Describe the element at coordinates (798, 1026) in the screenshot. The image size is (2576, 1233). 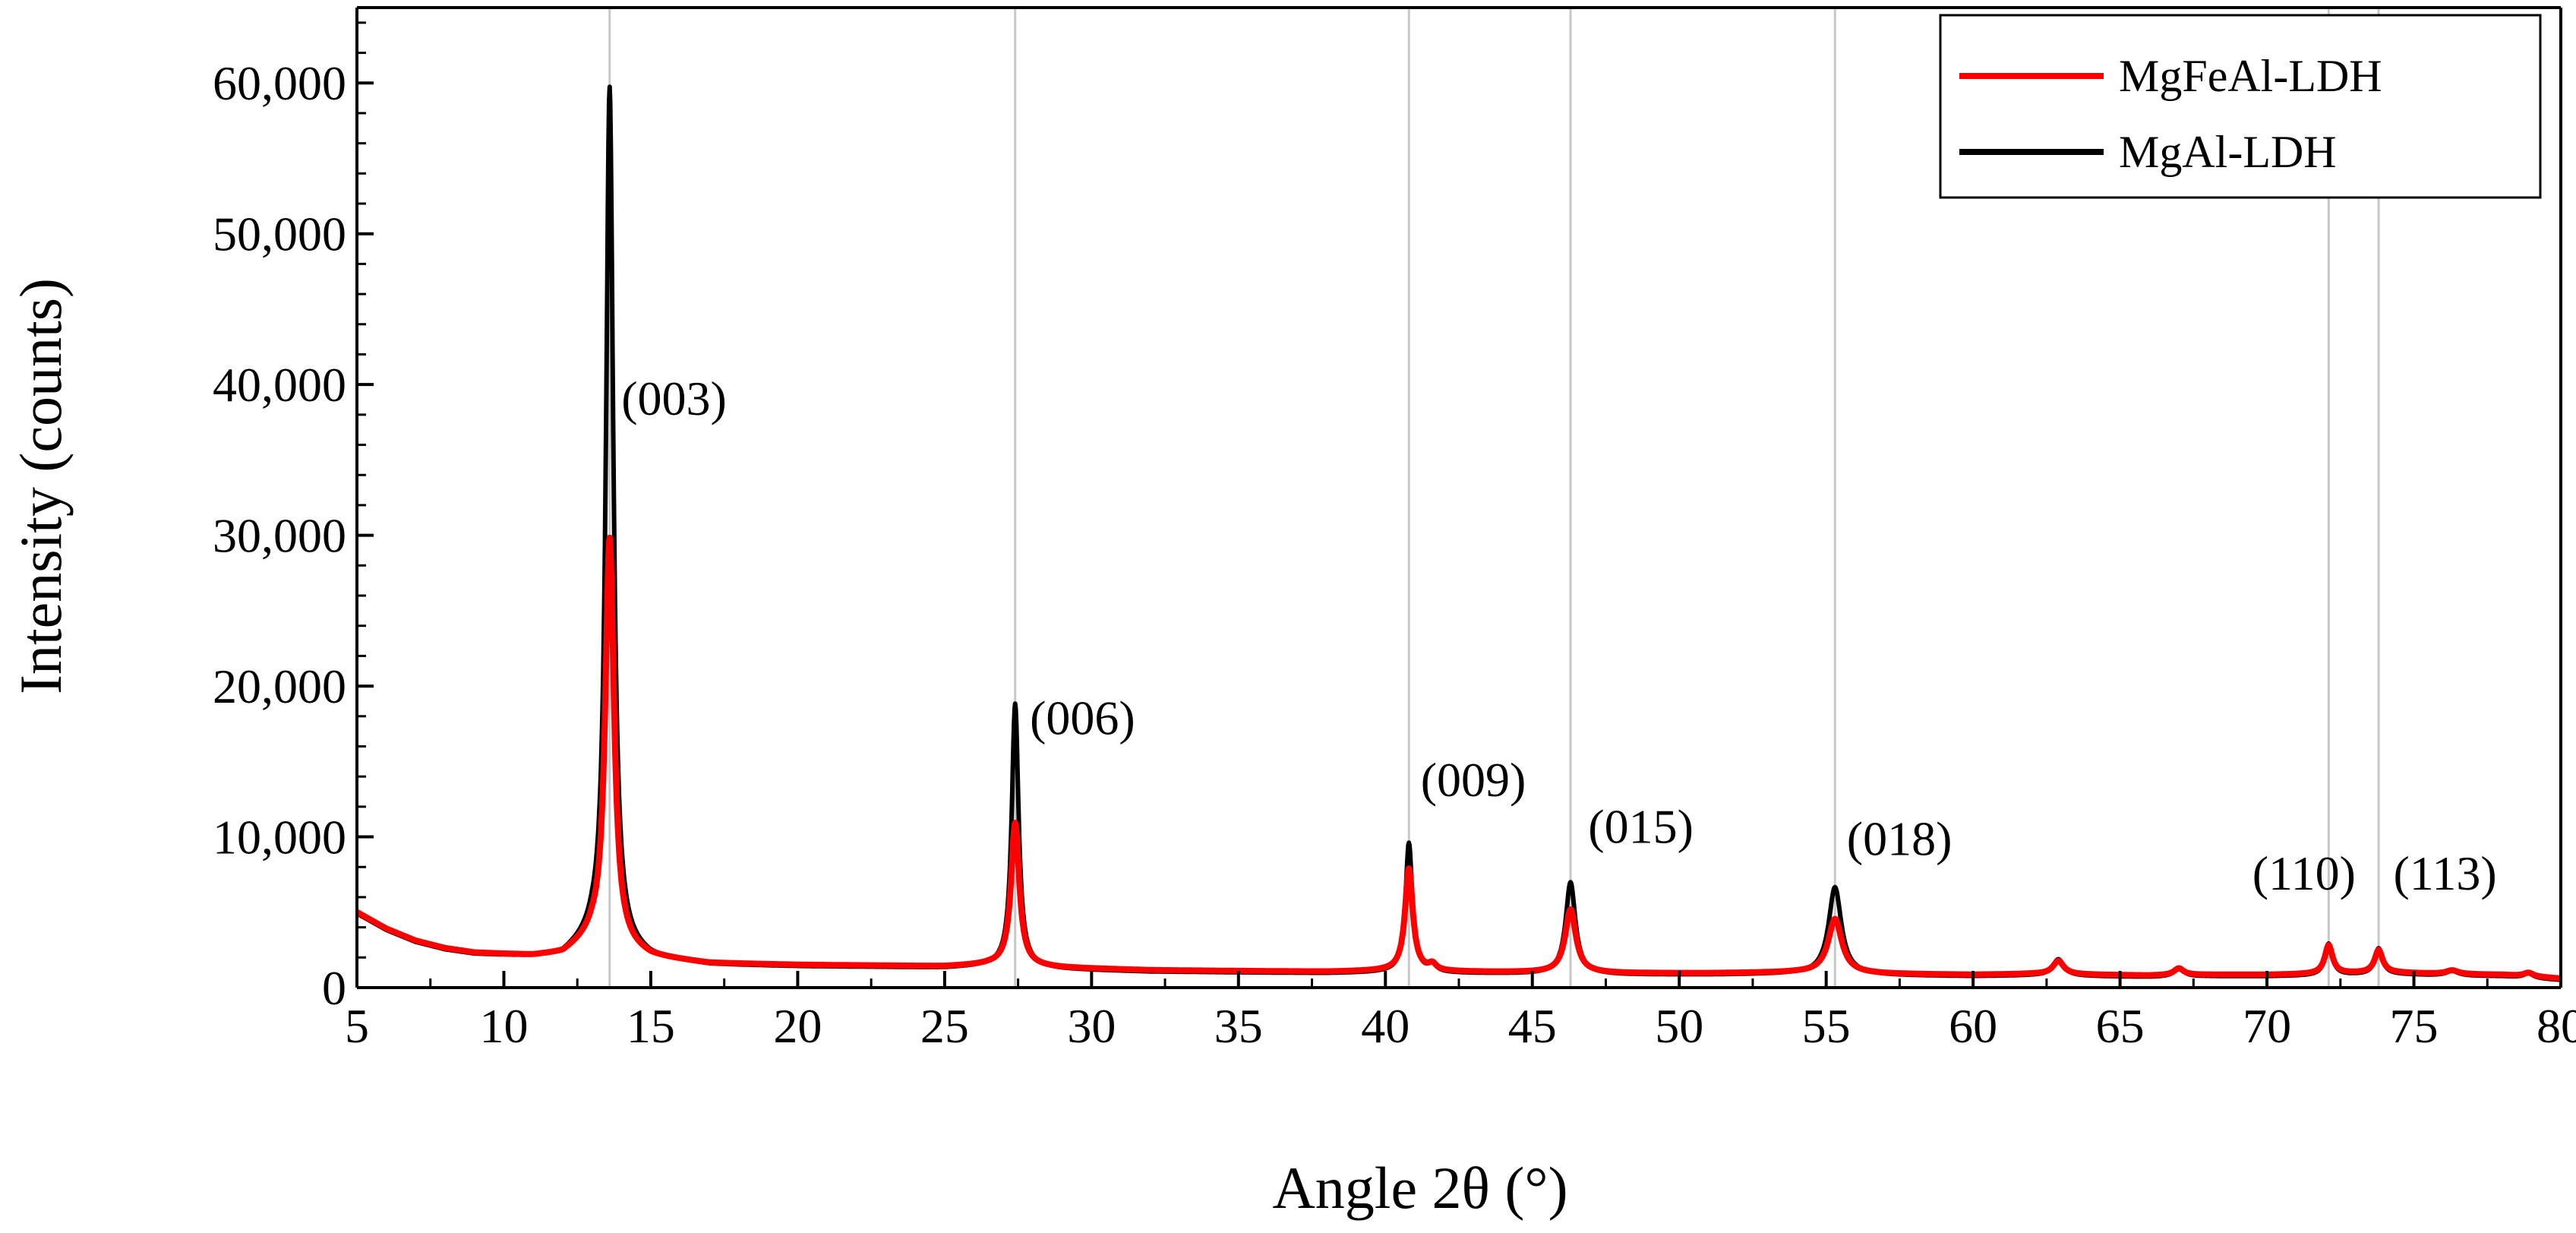
I see `x-tick-label-20: 20` at that location.